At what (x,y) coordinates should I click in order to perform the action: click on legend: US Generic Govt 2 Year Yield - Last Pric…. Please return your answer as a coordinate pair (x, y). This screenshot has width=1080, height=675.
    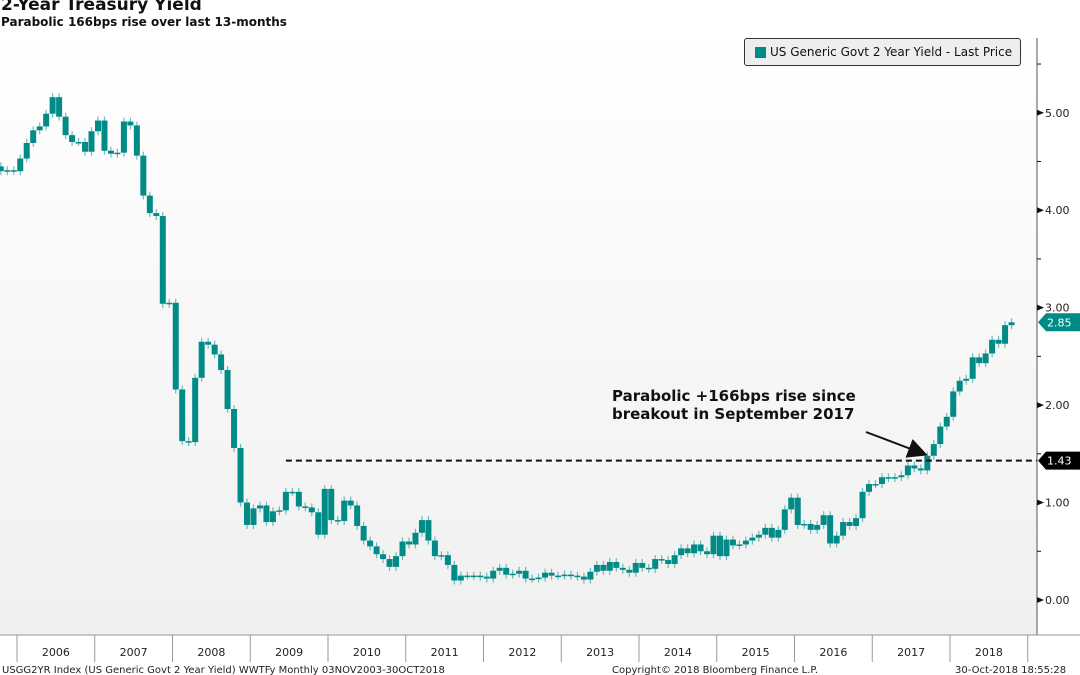
    Looking at the image, I should click on (883, 52).